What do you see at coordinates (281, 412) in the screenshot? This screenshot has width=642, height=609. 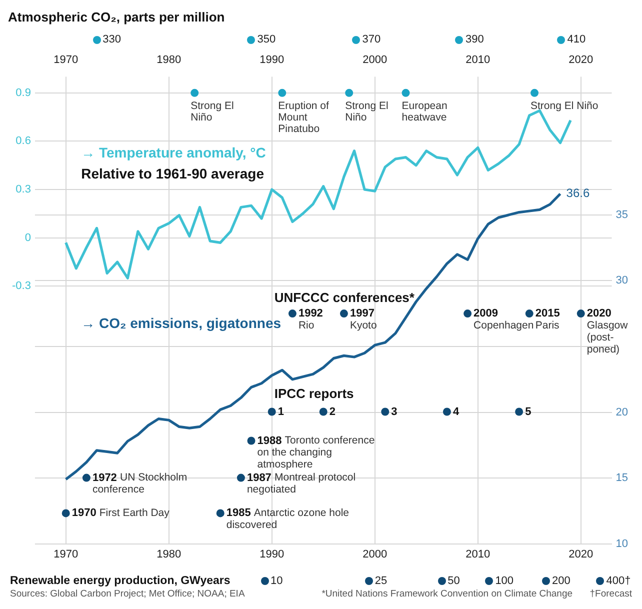 I see `annotation: 1` at bounding box center [281, 412].